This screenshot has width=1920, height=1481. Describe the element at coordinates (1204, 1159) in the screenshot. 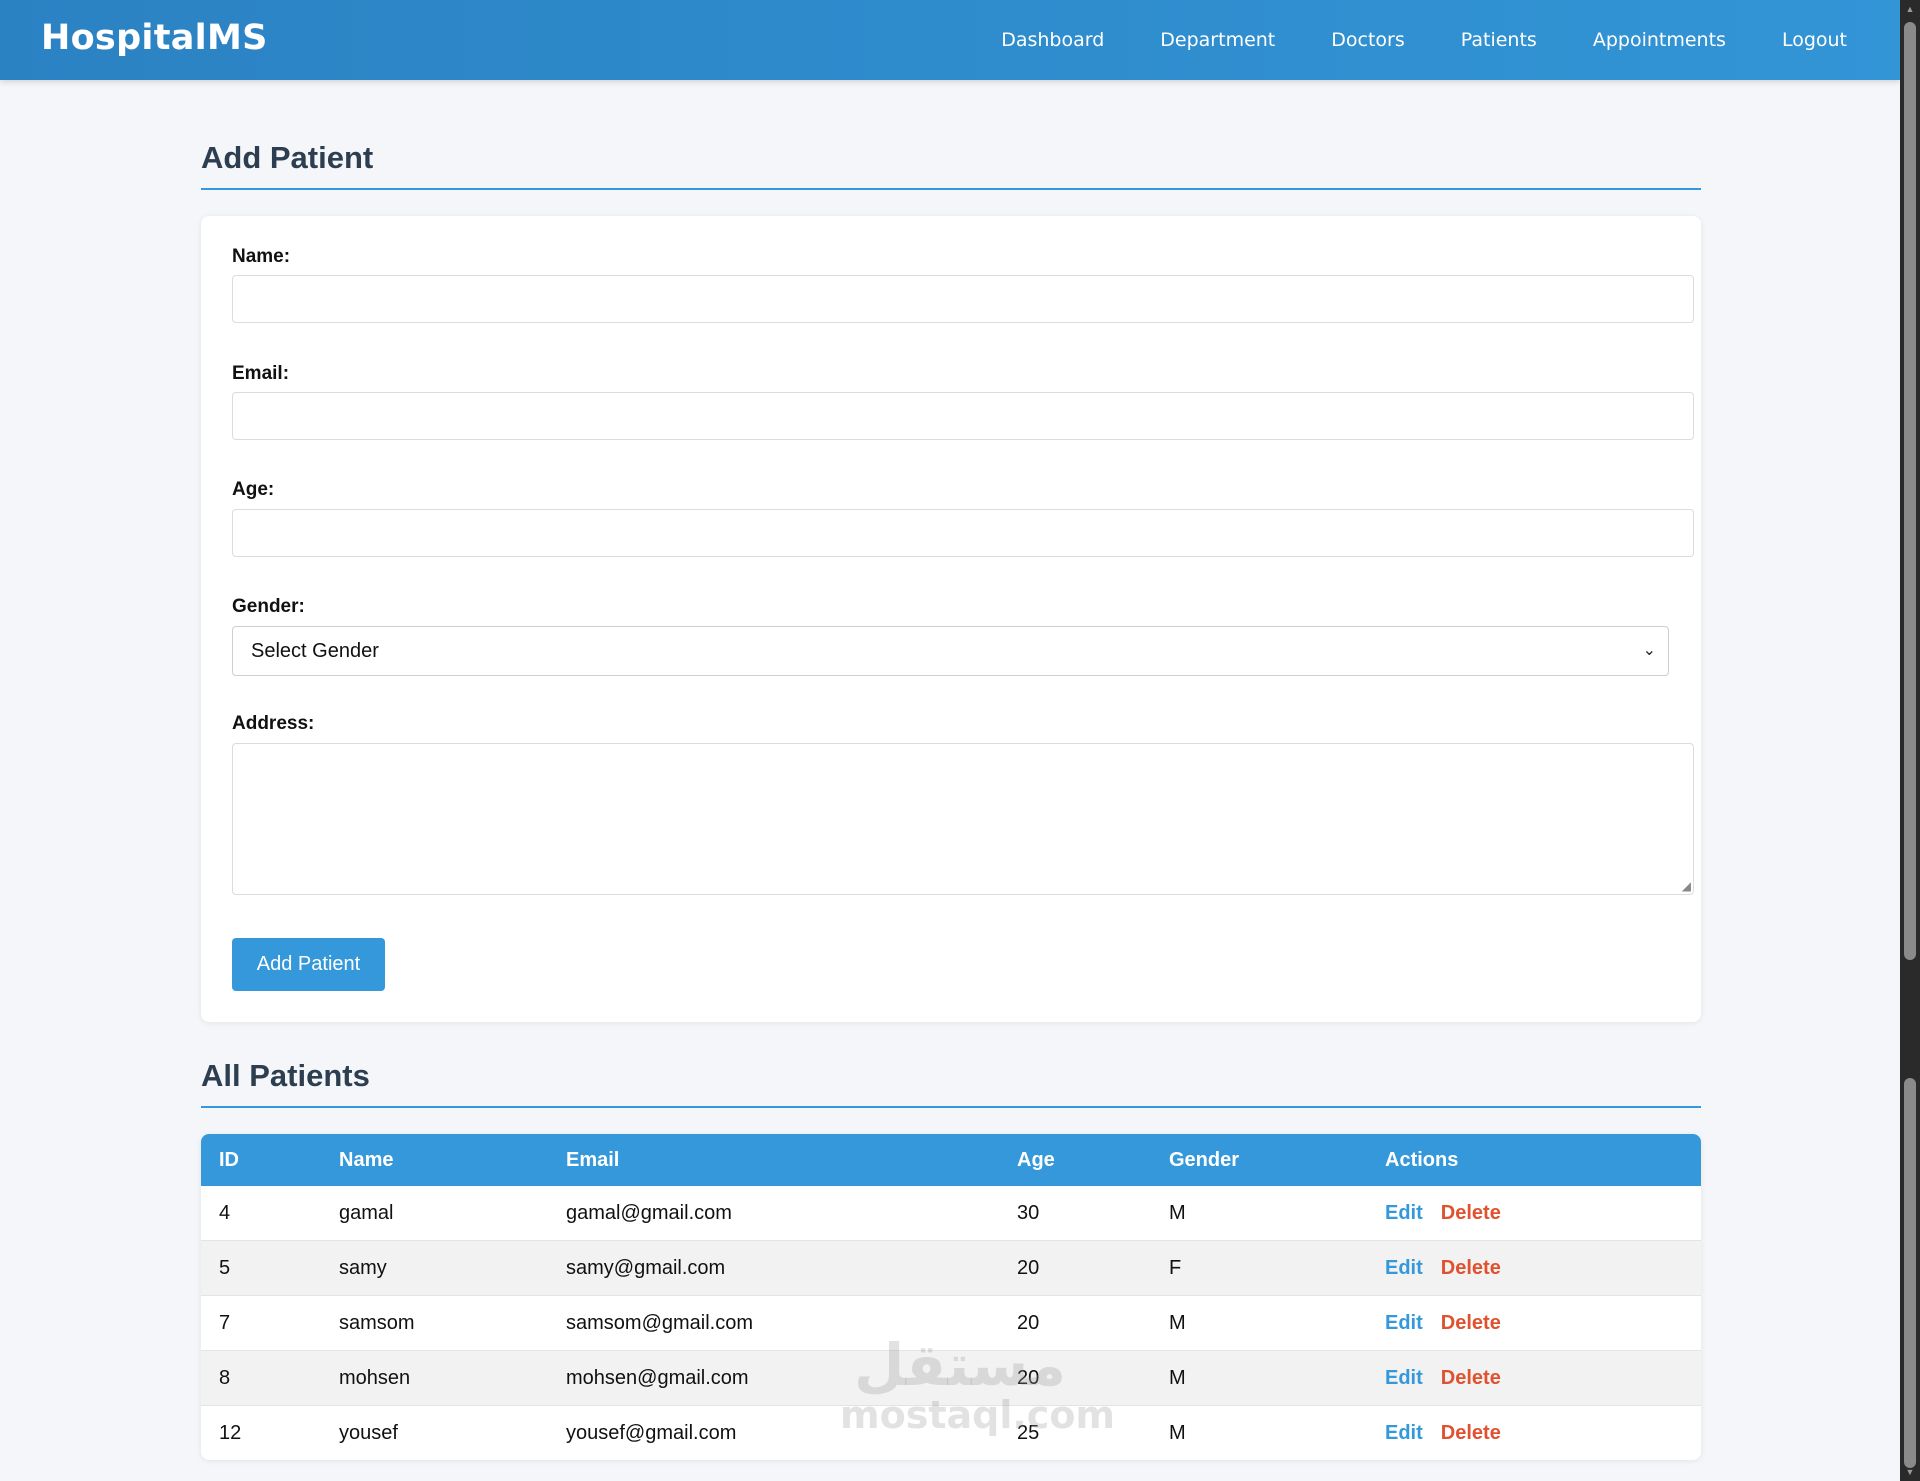

I see `col-gender: Gender` at that location.